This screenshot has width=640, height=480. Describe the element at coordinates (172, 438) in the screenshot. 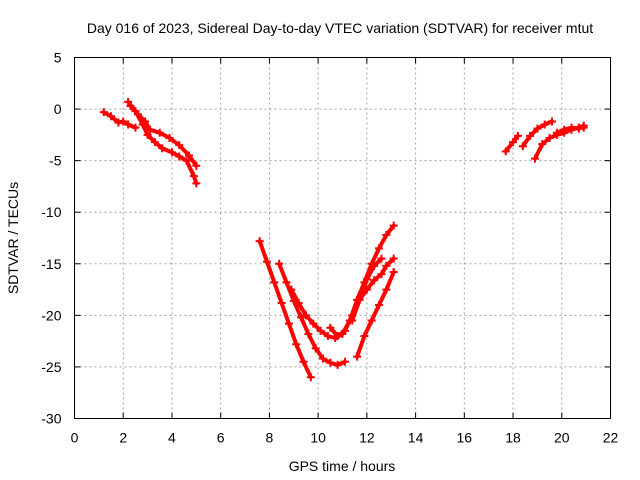

I see `x-tick-label: 4` at that location.